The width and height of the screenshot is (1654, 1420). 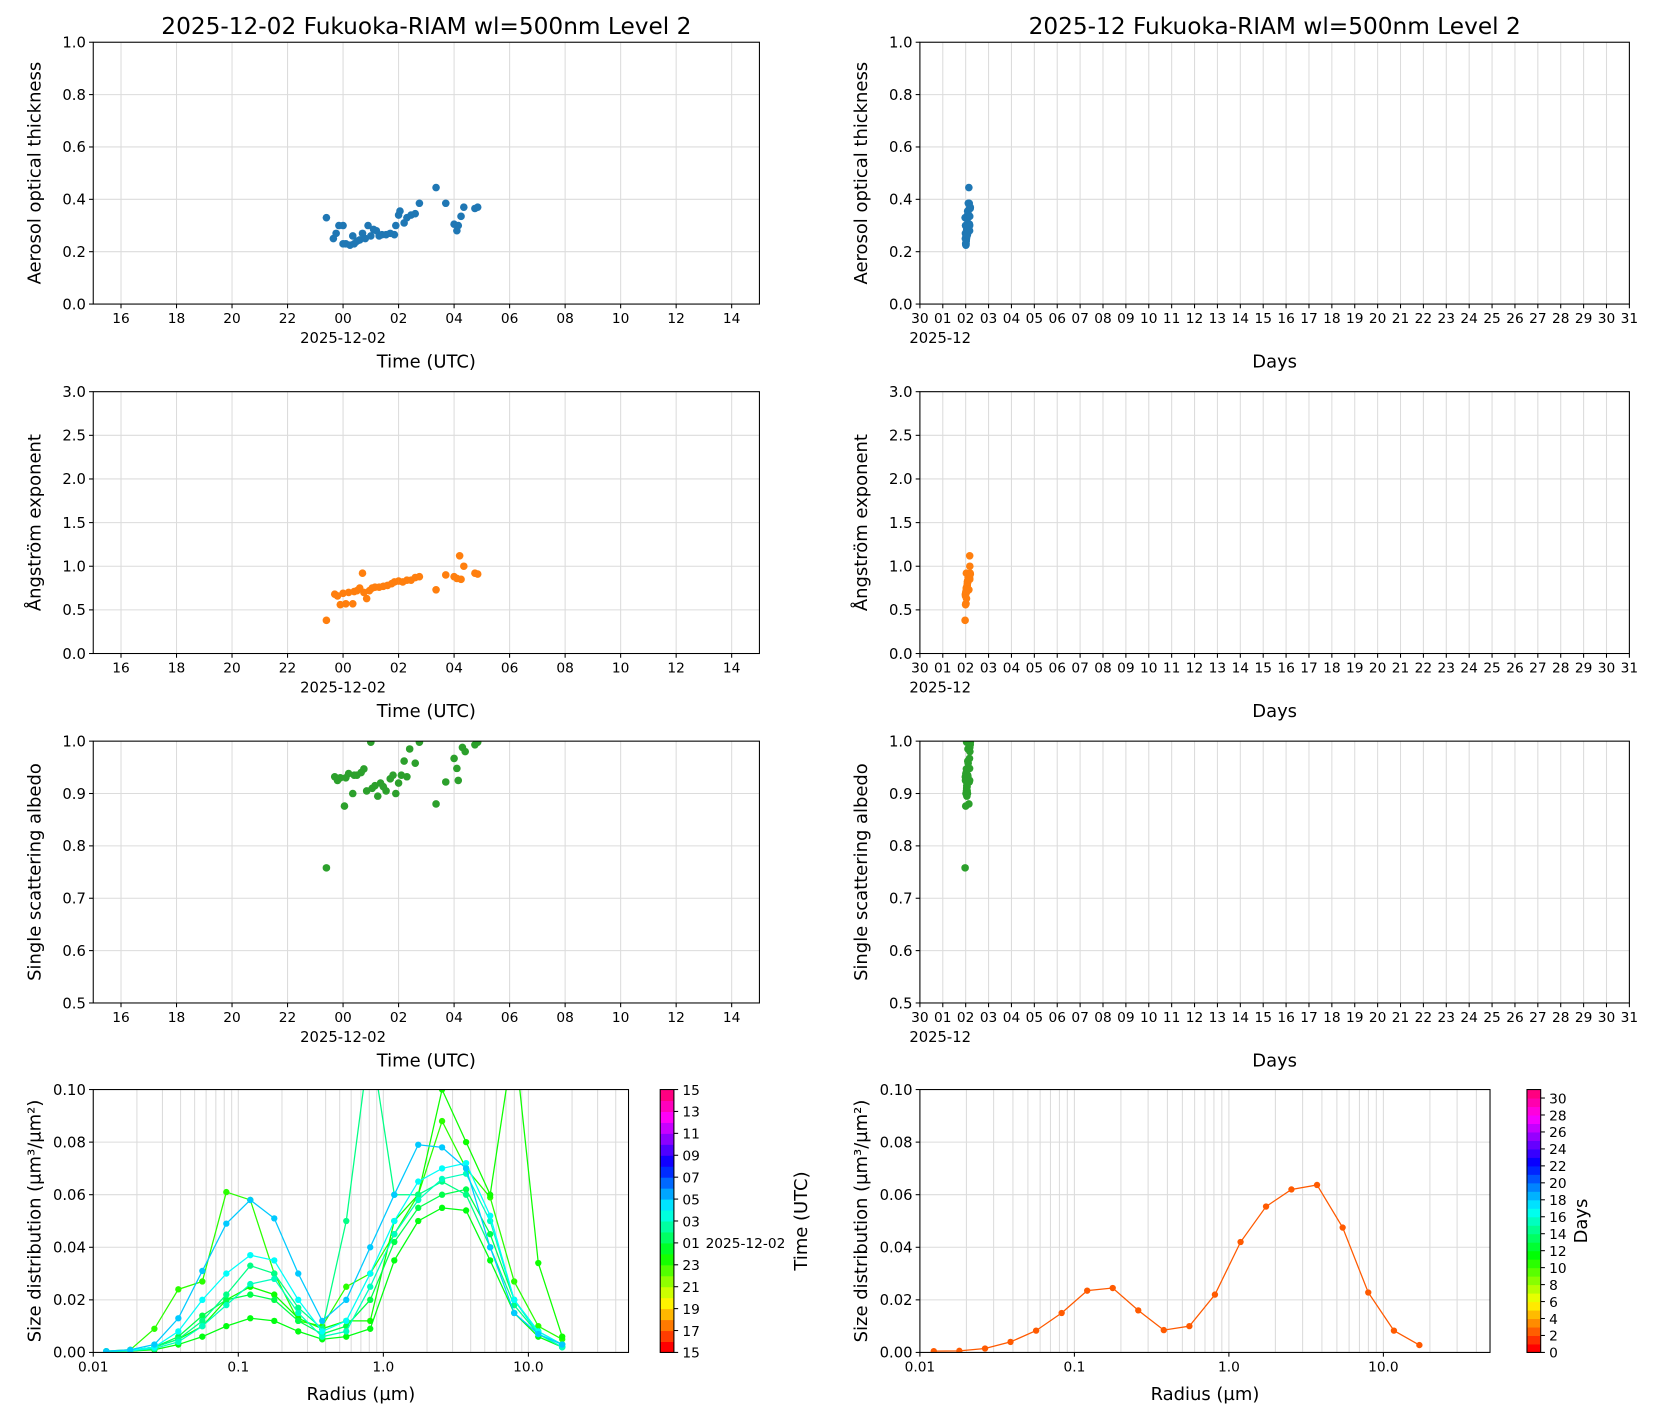 I want to click on x-axis-label: Radius (µm), so click(x=1205, y=1394).